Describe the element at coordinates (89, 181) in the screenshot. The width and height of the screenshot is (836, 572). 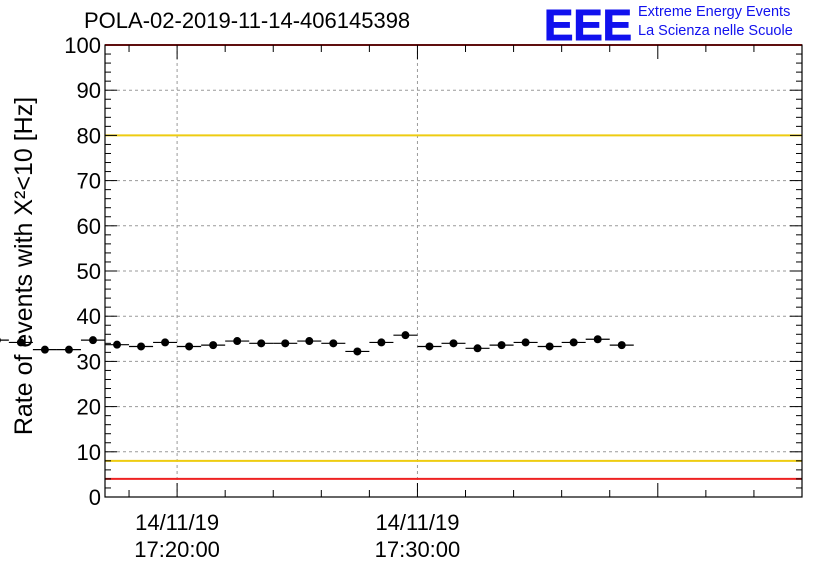
I see `y-tick-label: 70` at that location.